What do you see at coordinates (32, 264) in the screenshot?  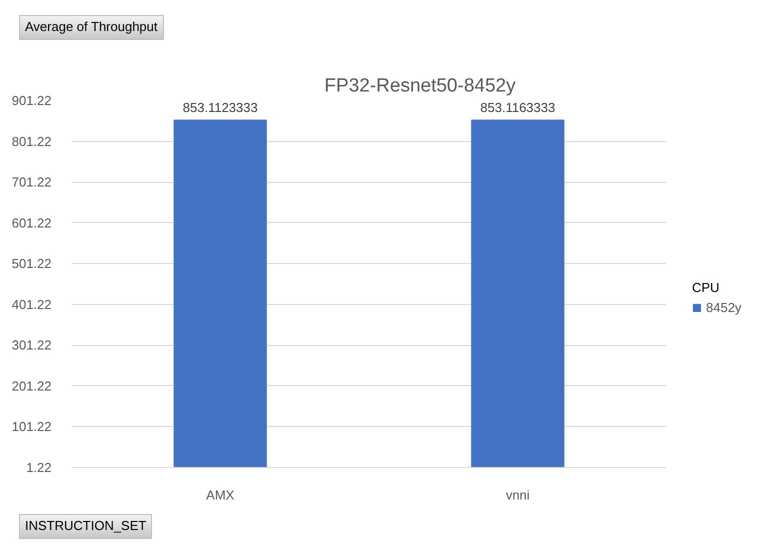 I see `y-tick-label: 501.22` at bounding box center [32, 264].